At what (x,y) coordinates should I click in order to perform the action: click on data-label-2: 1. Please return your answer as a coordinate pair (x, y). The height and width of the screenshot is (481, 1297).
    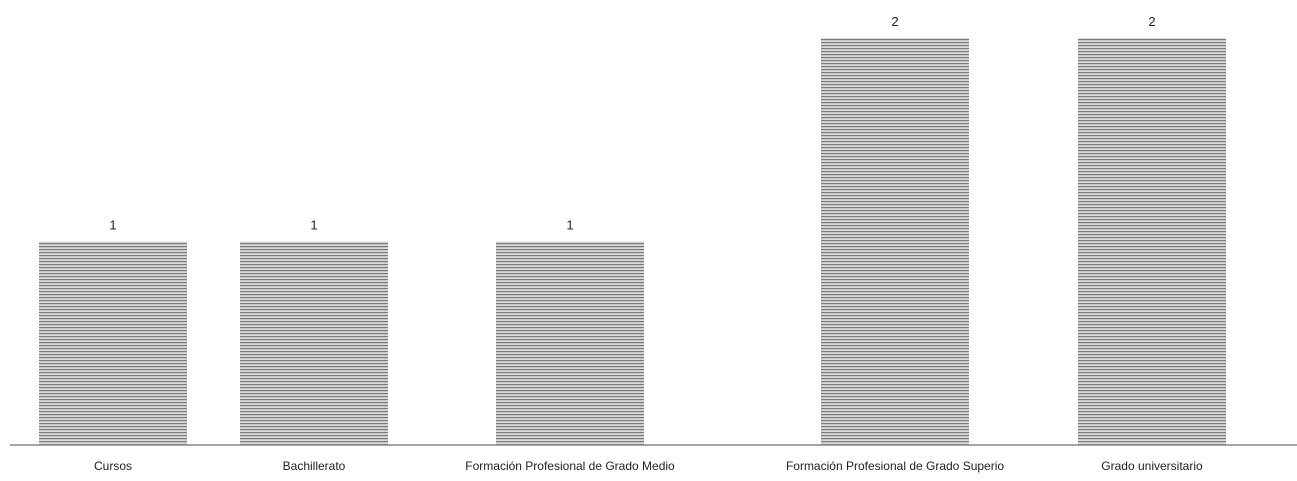
    Looking at the image, I should click on (313, 225).